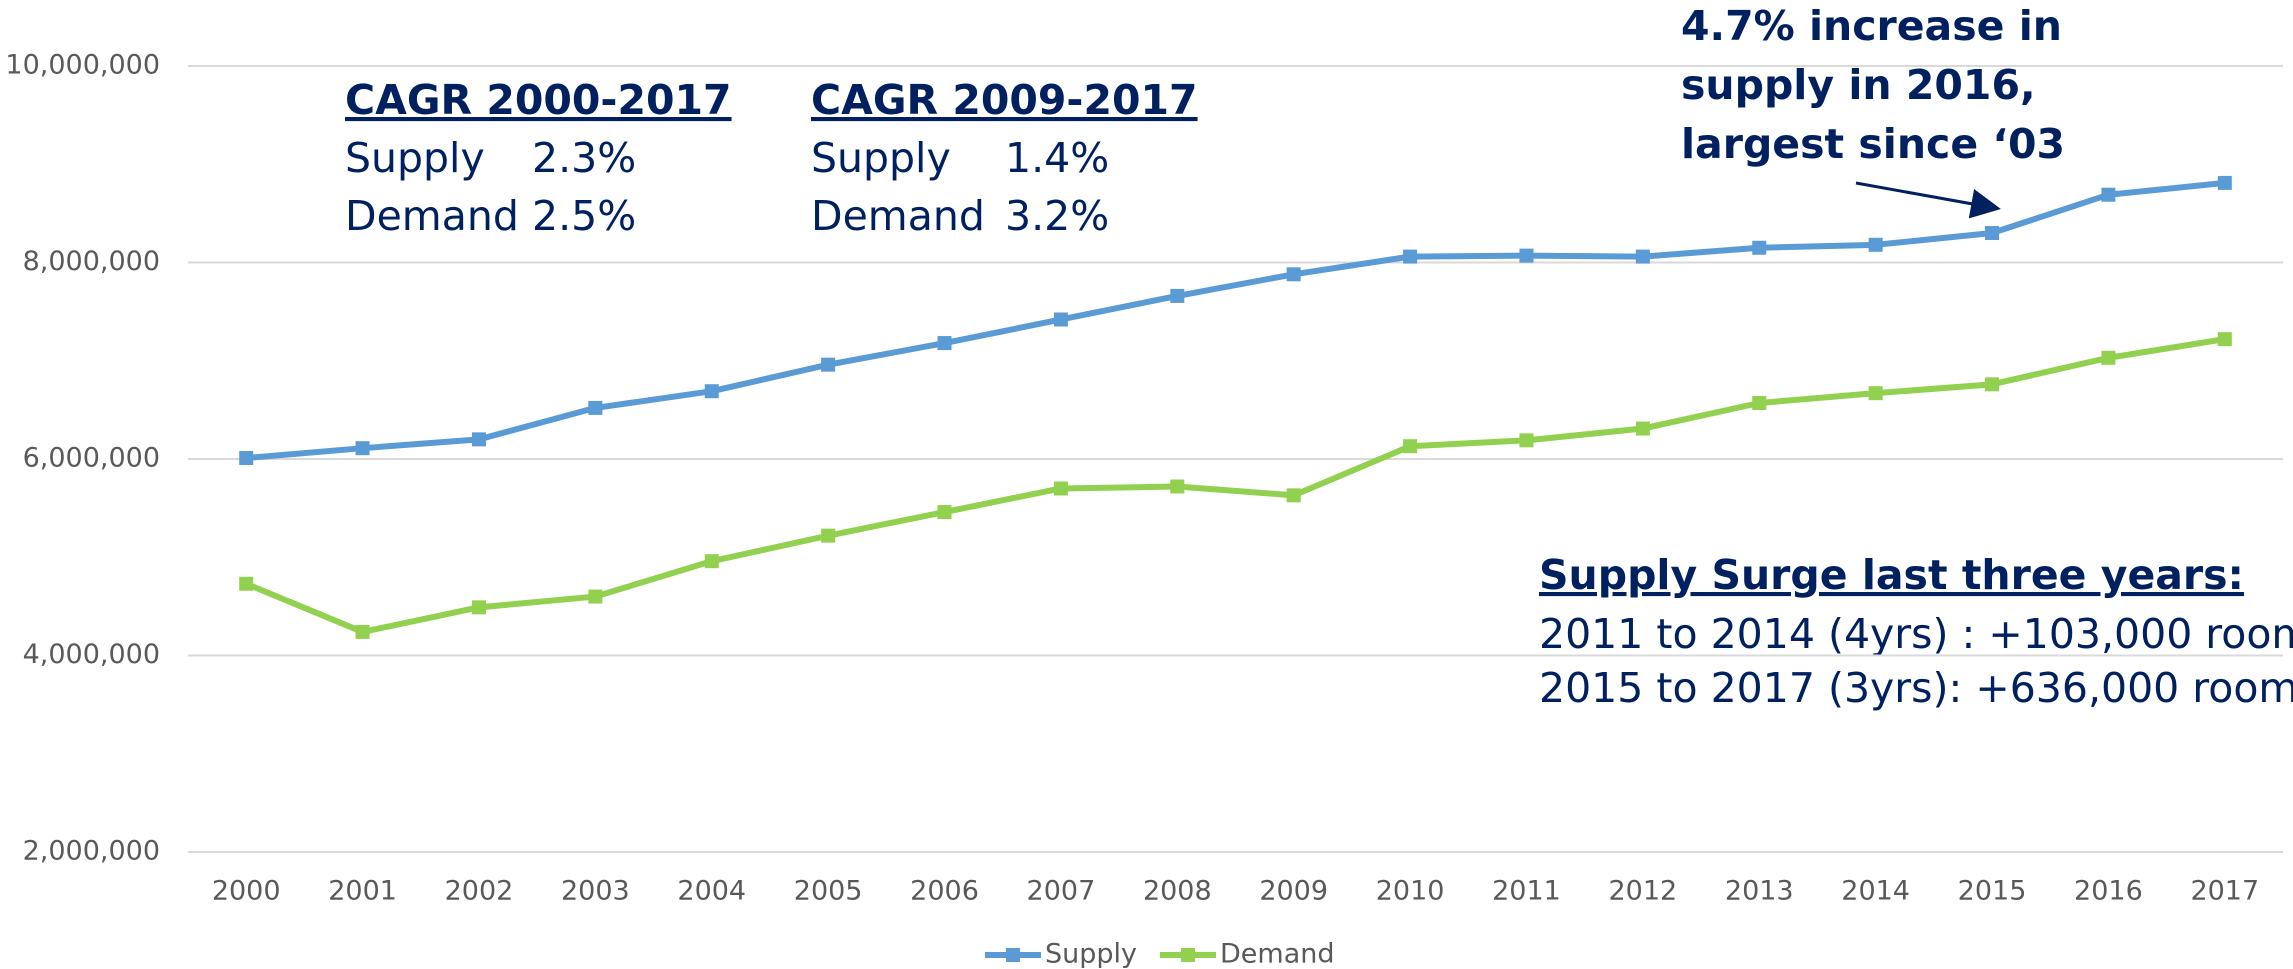 This screenshot has width=2293, height=969. I want to click on annotation-text: 3.2%, so click(1057, 216).